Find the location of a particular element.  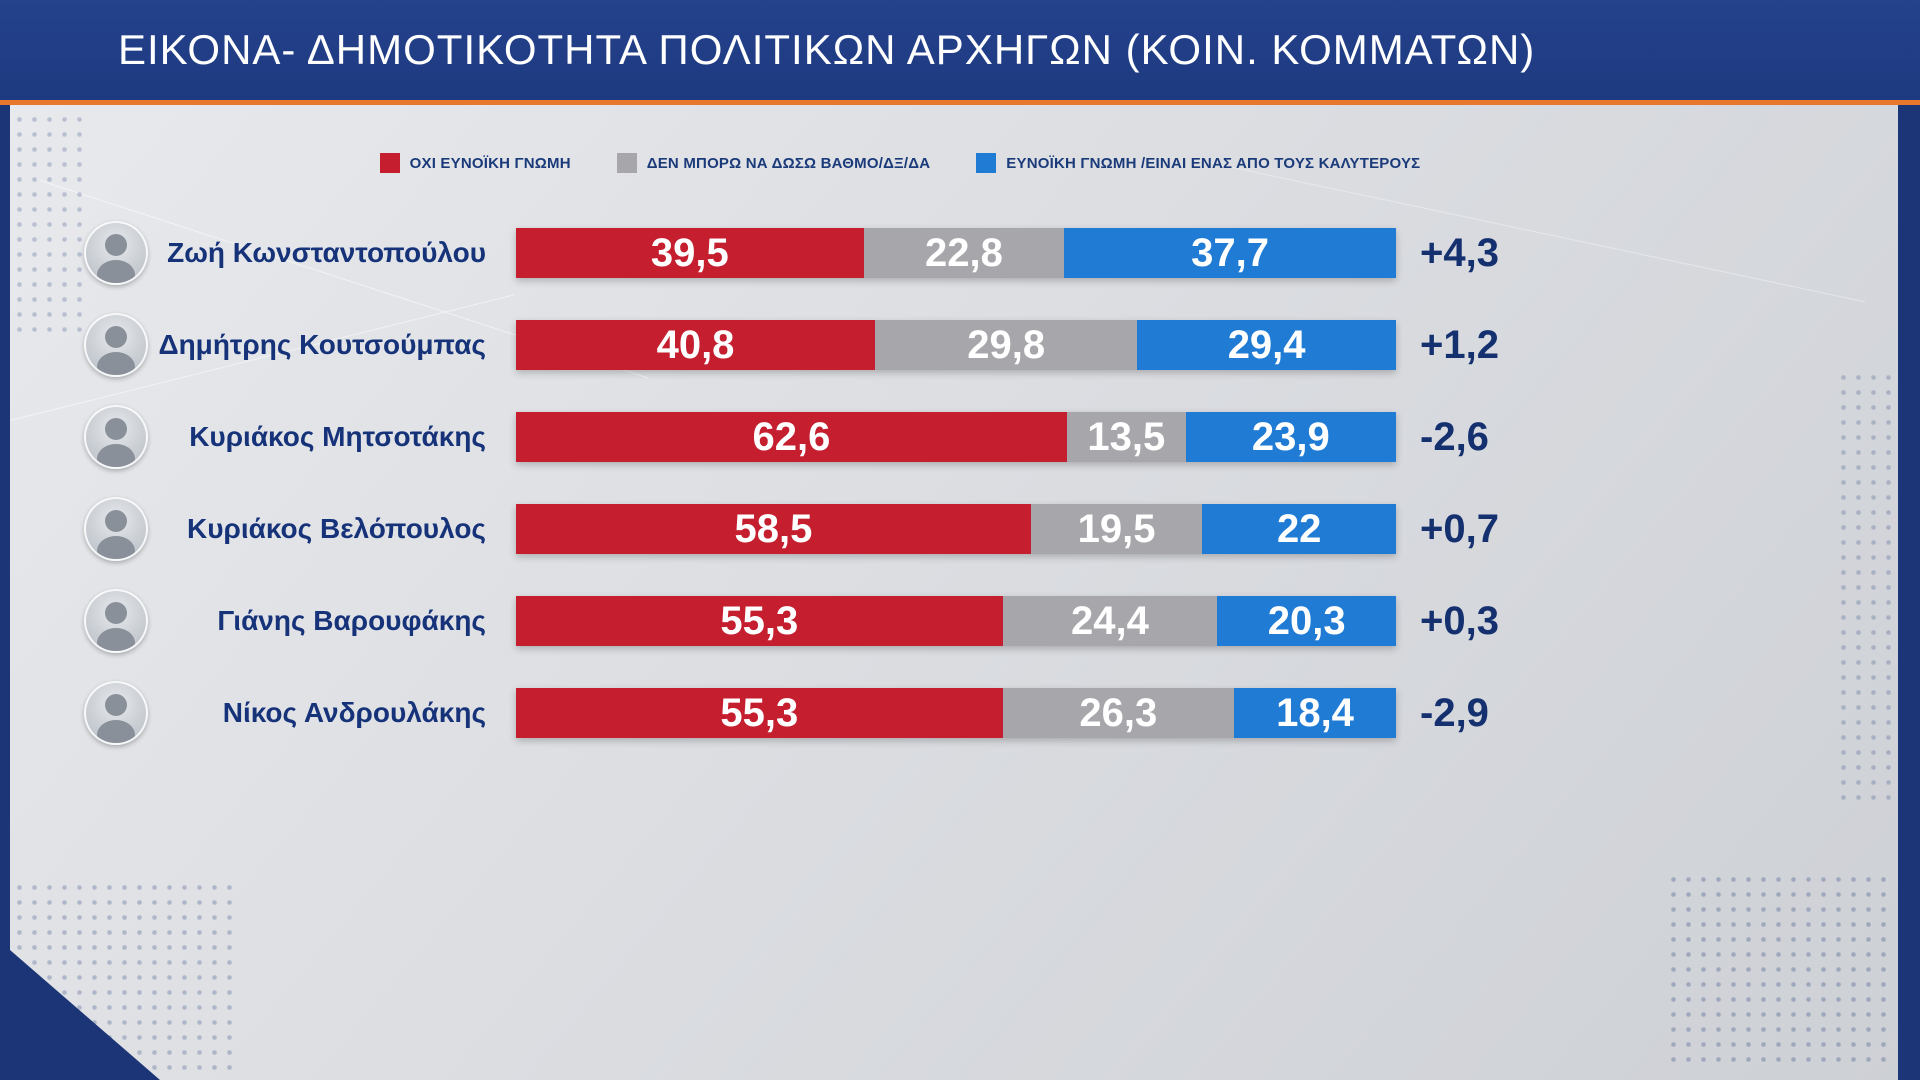

bar-segment: 29,4 is located at coordinates (1266, 345).